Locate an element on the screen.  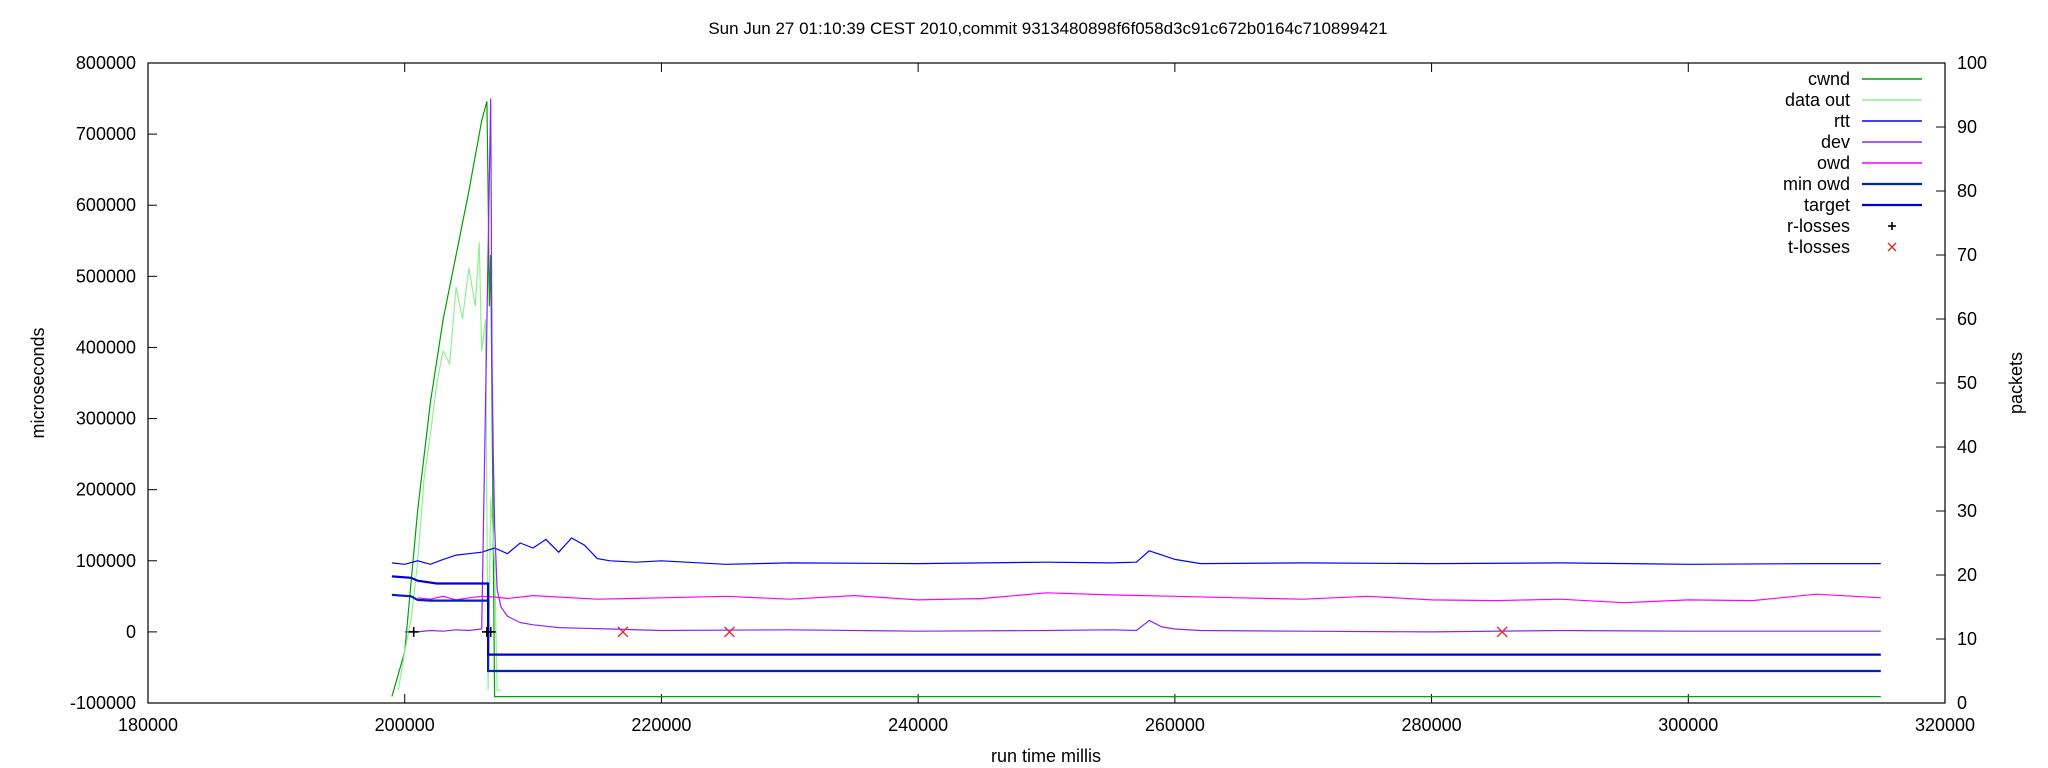
legend-label: cwnd is located at coordinates (1829, 79).